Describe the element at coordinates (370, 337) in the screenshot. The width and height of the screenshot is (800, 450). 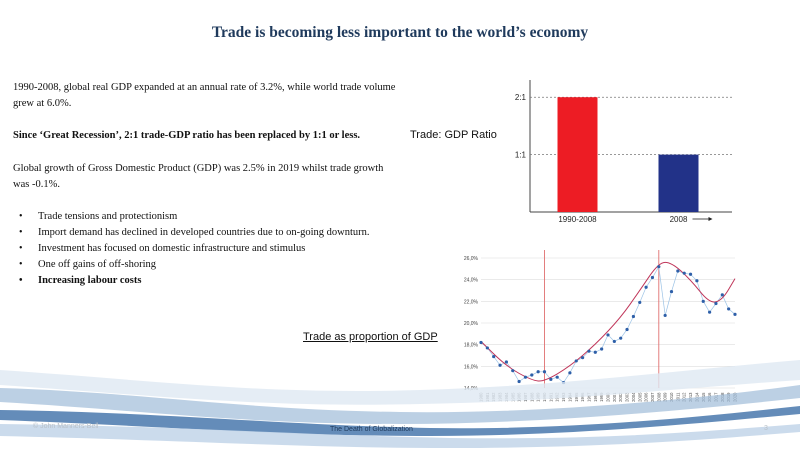
I see `proportion-chart-label: Trade as proportion of GDP` at that location.